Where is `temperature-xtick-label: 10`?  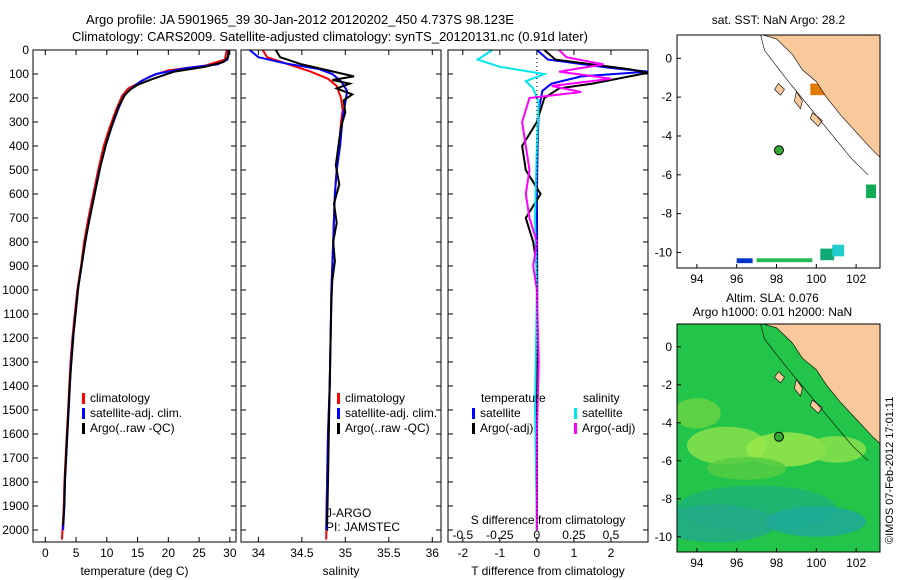 temperature-xtick-label: 10 is located at coordinates (107, 553).